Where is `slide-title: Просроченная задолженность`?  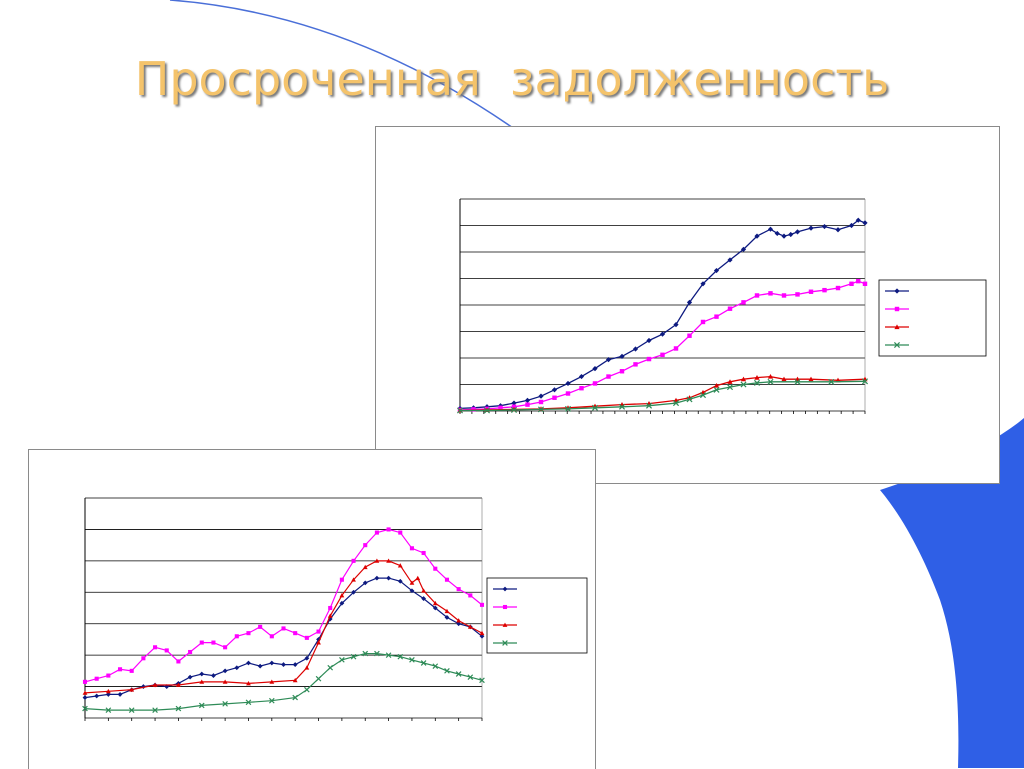 slide-title: Просроченная задолженность is located at coordinates (512, 79).